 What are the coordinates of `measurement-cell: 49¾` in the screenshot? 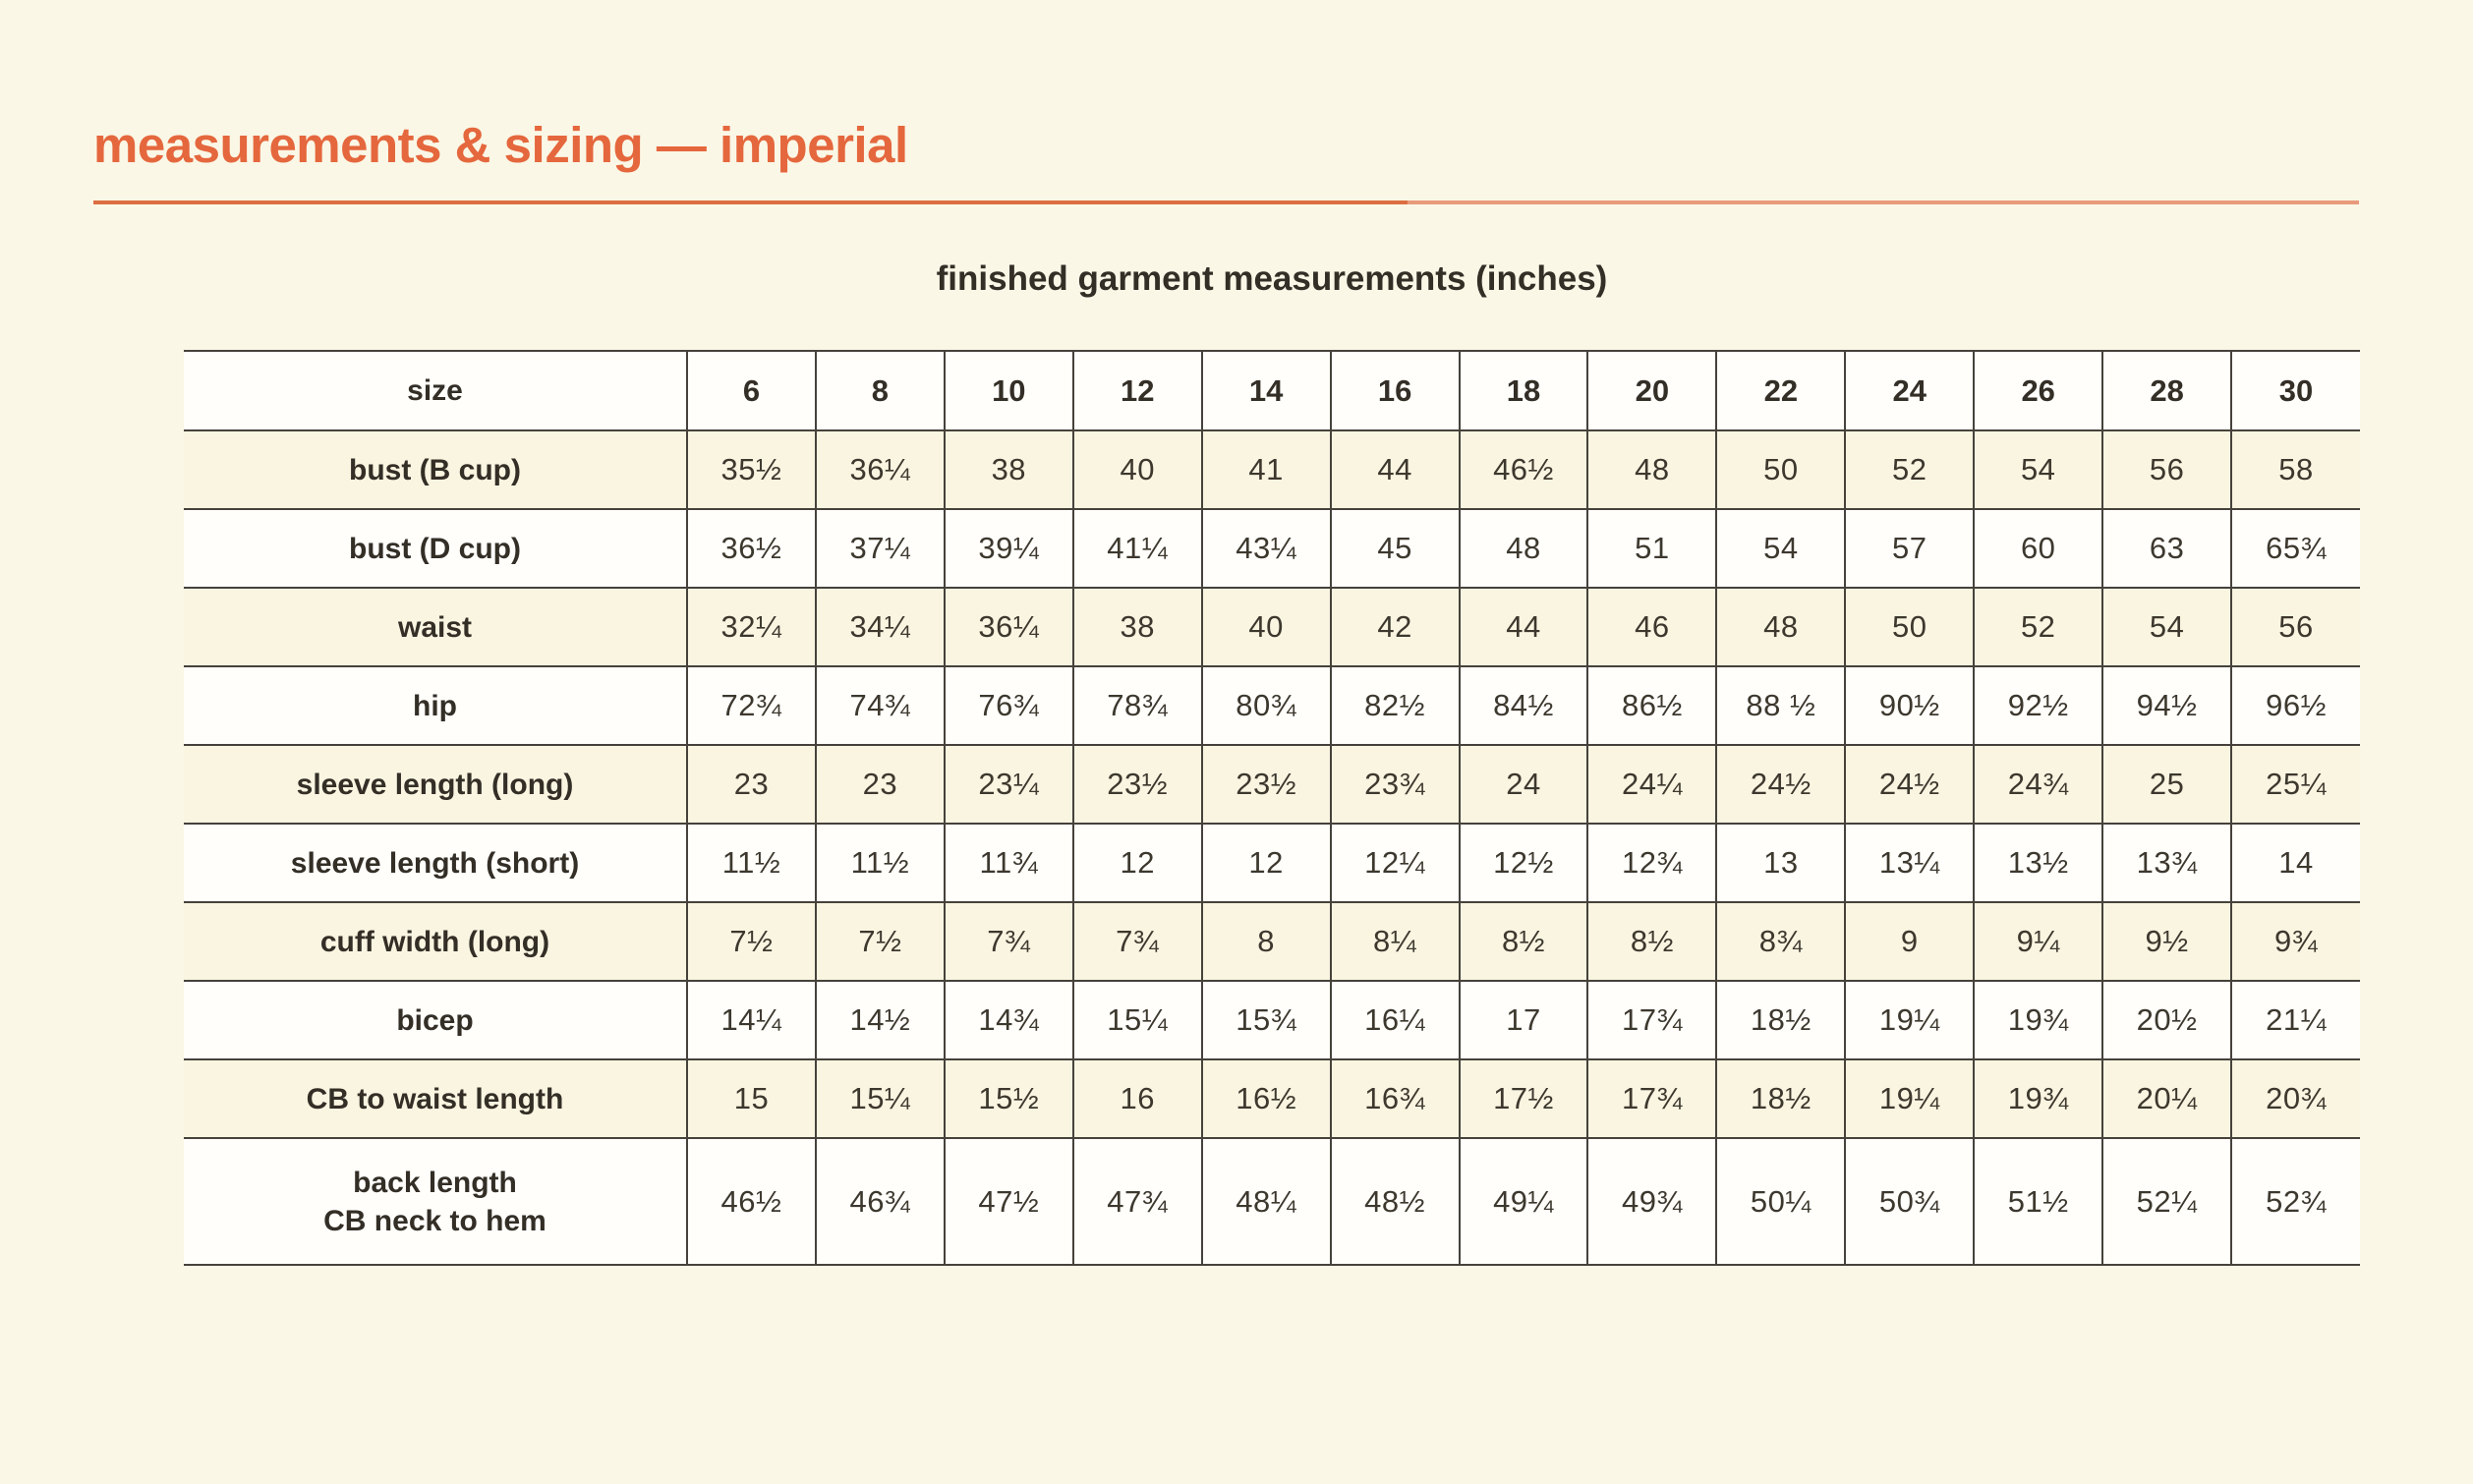 It's located at (1651, 1201).